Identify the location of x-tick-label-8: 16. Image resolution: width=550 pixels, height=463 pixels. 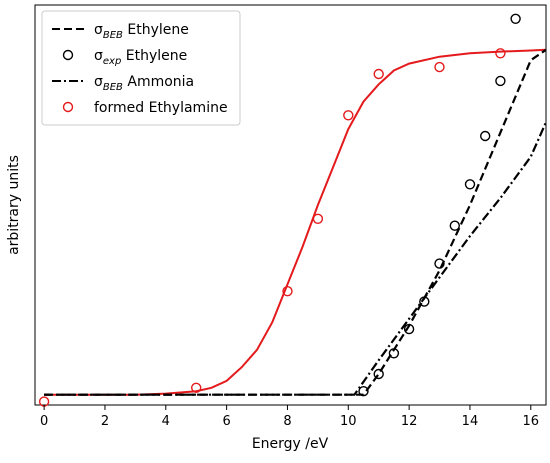
(531, 421).